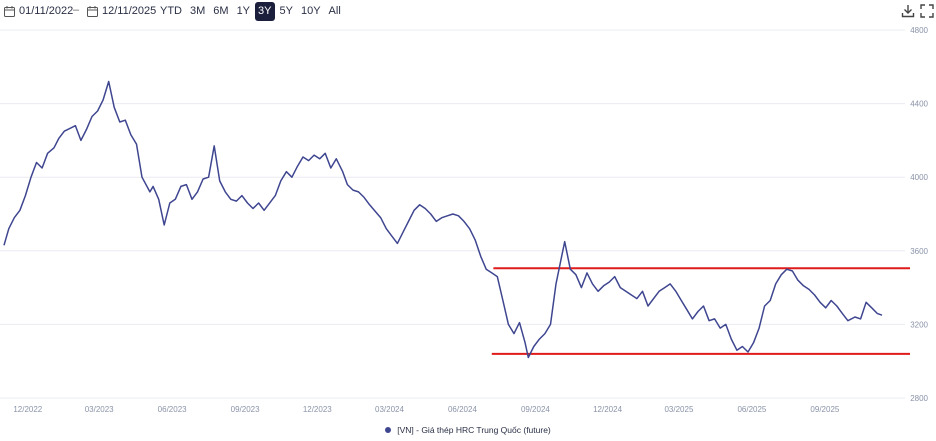 This screenshot has width=936, height=441. What do you see at coordinates (607, 409) in the screenshot?
I see `x-tick-label: 12/2024` at bounding box center [607, 409].